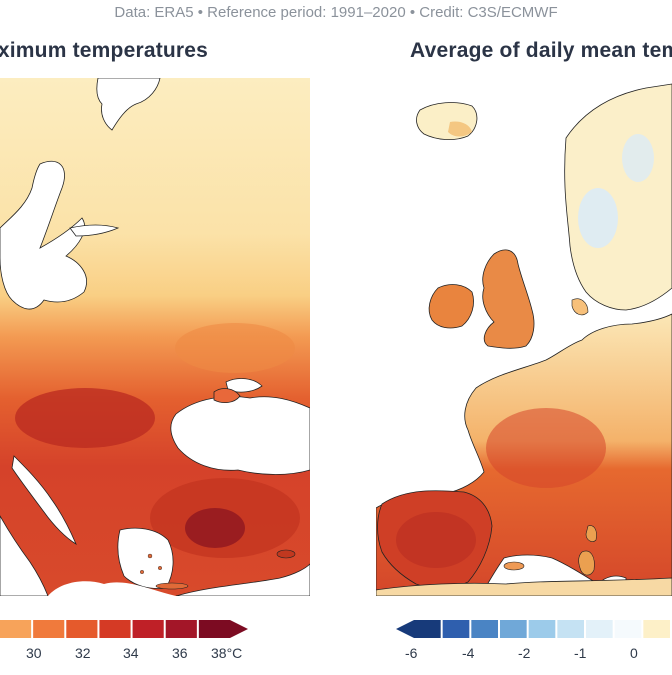  Describe the element at coordinates (460, 129) in the screenshot. I see `iceland-warm-patch` at that location.